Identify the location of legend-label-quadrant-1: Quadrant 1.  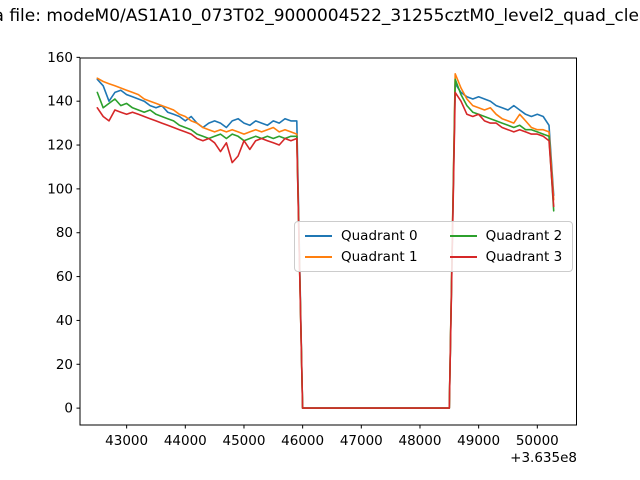
(379, 257).